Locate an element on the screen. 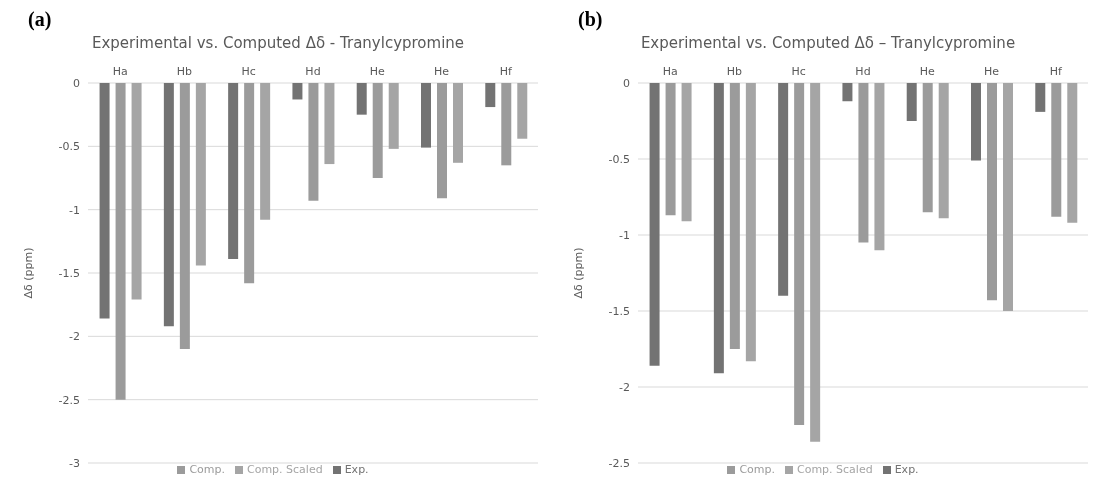 The image size is (1103, 497). chart-title: Experimental vs. Computed Δδ - Tranylcypromine is located at coordinates (278, 44).